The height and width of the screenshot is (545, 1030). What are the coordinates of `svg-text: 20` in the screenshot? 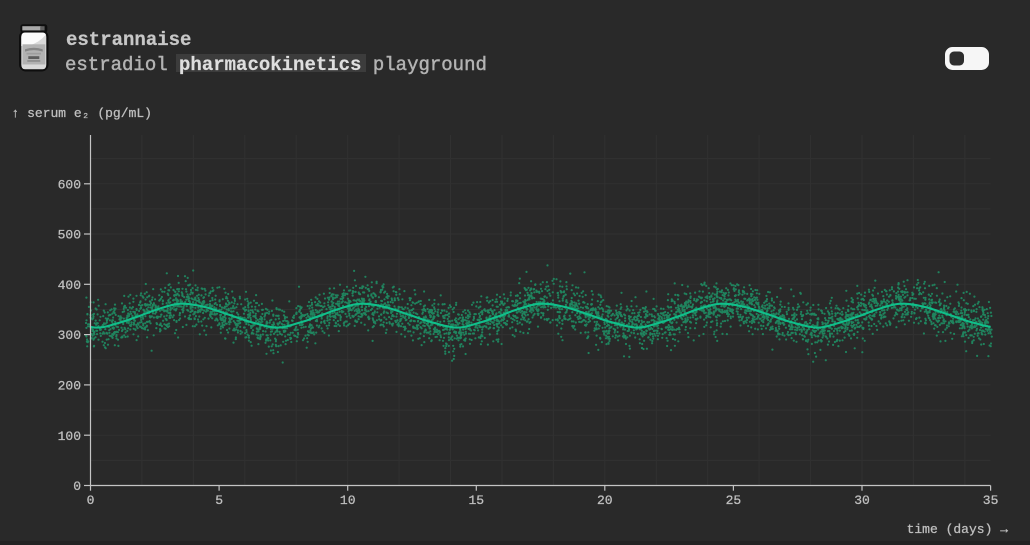 It's located at (605, 500).